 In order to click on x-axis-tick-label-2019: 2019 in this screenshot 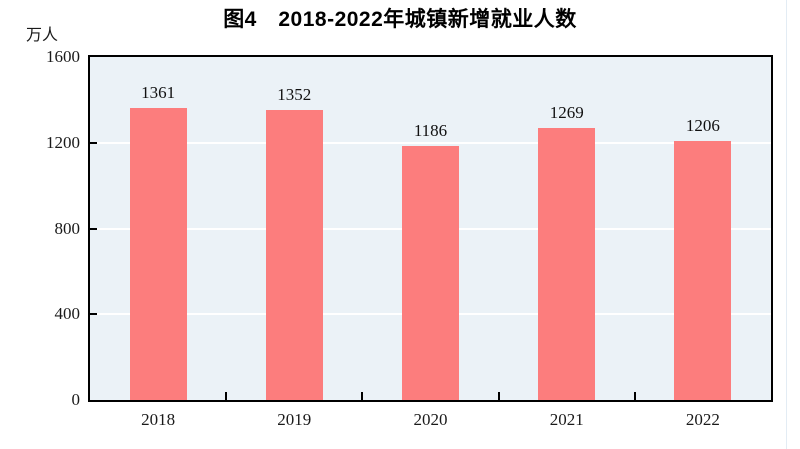, I will do `click(294, 419)`.